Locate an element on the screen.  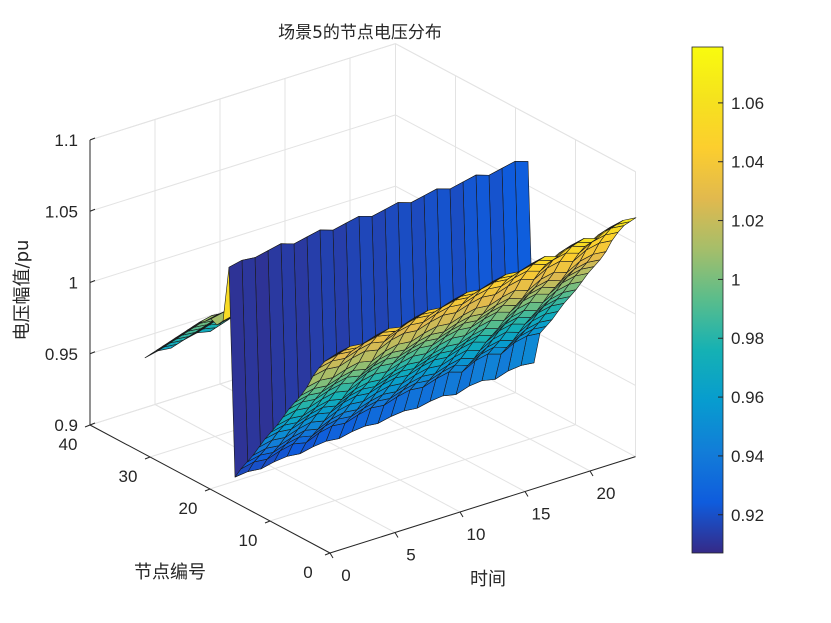
z-tick-label: 1.05 is located at coordinates (61, 211).